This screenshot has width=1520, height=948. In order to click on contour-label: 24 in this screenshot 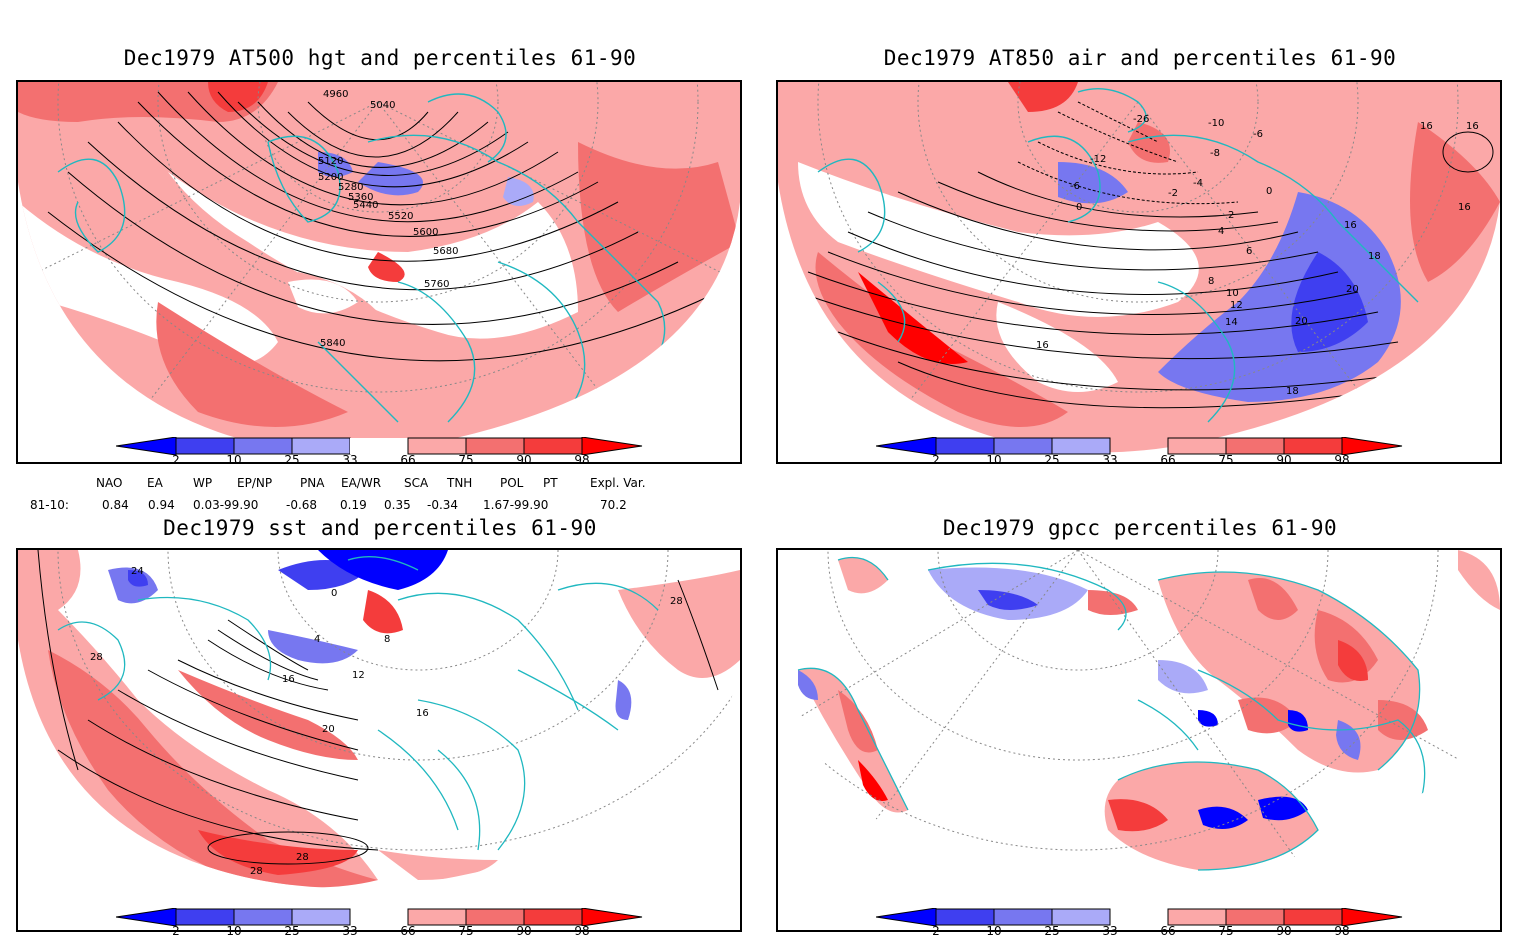, I will do `click(137, 571)`.